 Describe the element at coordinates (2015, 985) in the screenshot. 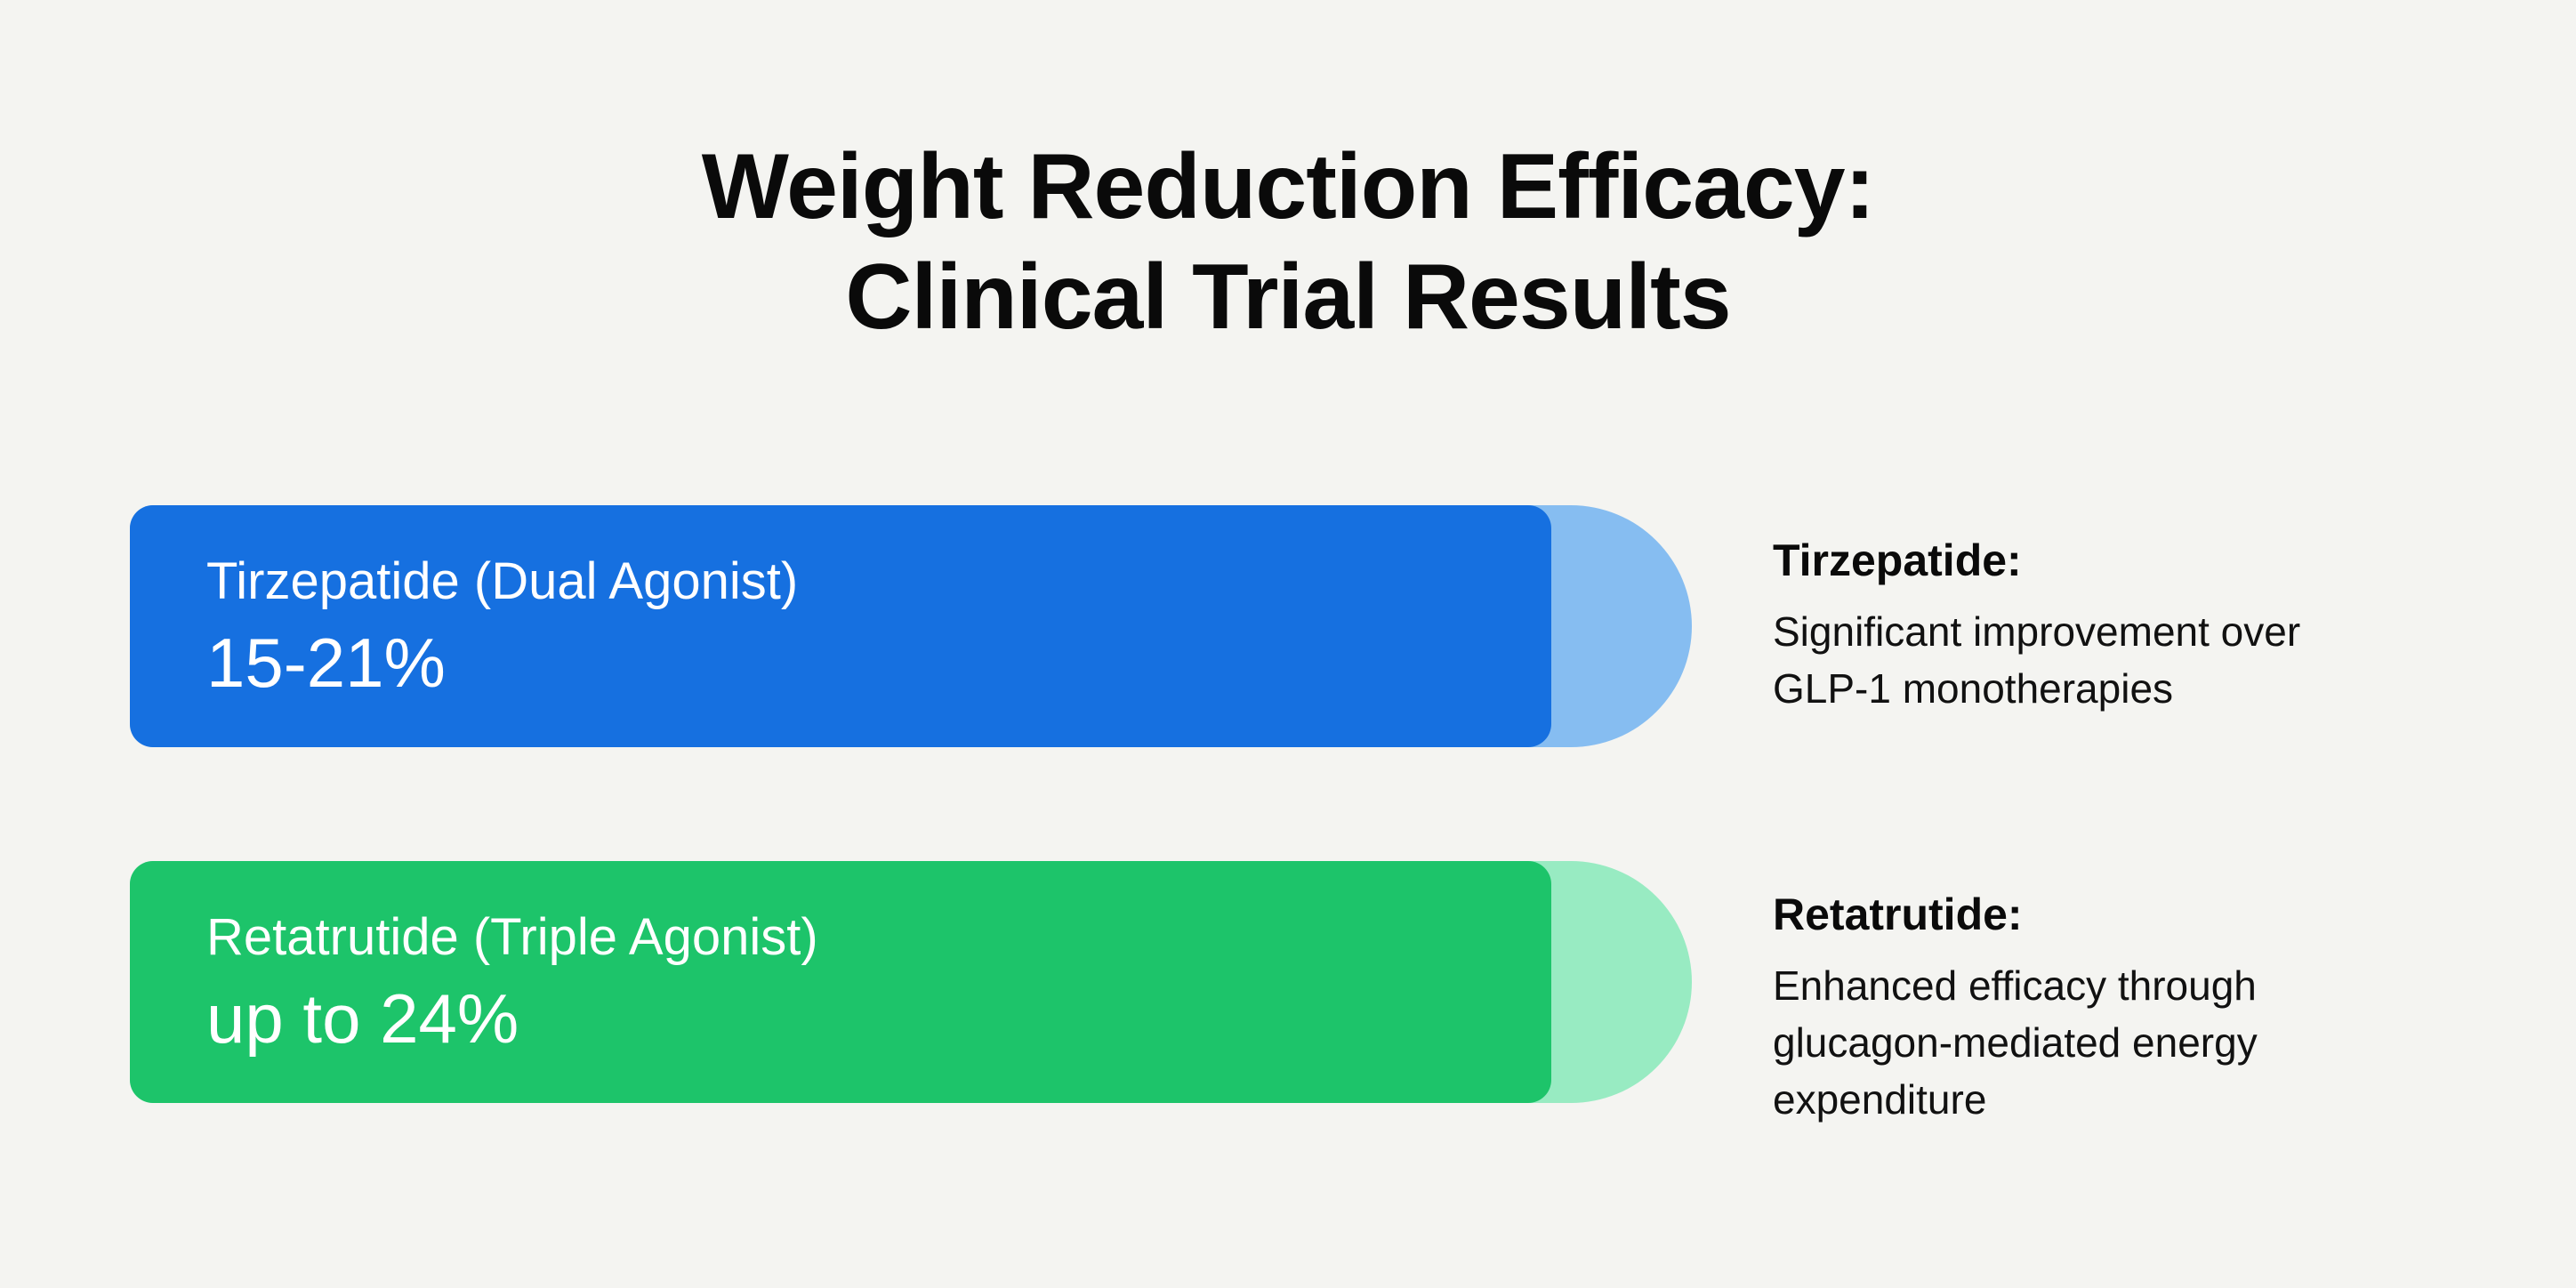

I see `note-line: Enhanced efficacy through` at that location.